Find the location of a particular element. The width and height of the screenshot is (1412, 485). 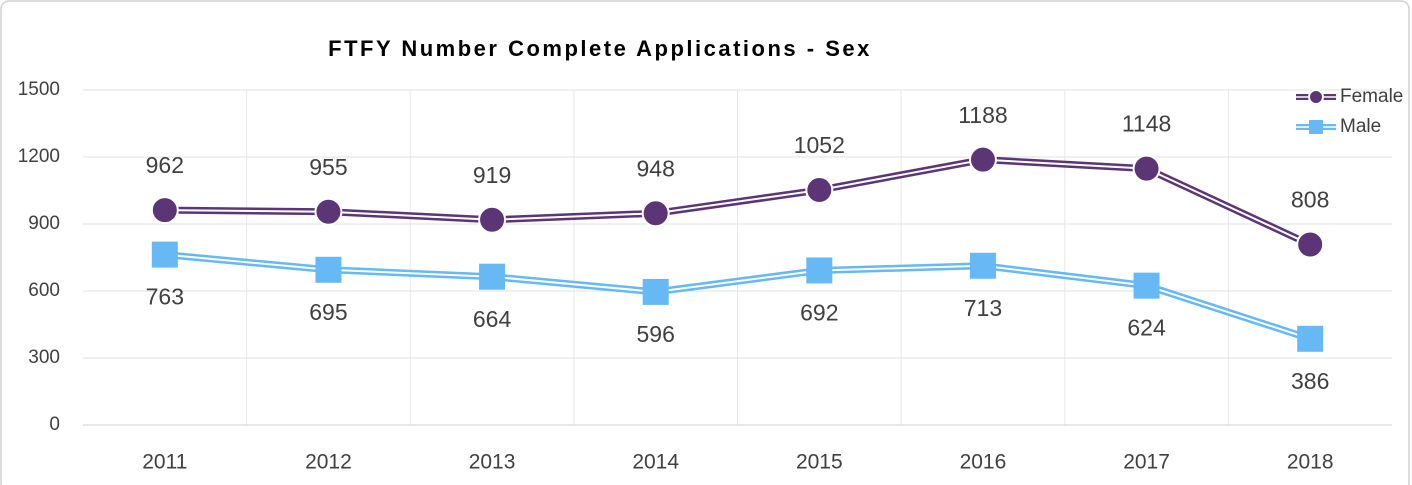

x-tick-label: 2015 is located at coordinates (819, 462).